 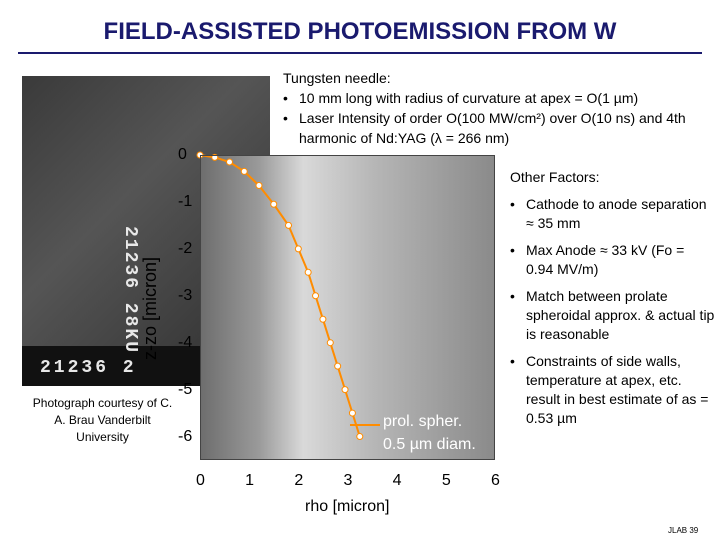 What do you see at coordinates (612, 214) in the screenshot?
I see `factor-bullet-1: Cathode to anode separation ≈ 35 mm` at bounding box center [612, 214].